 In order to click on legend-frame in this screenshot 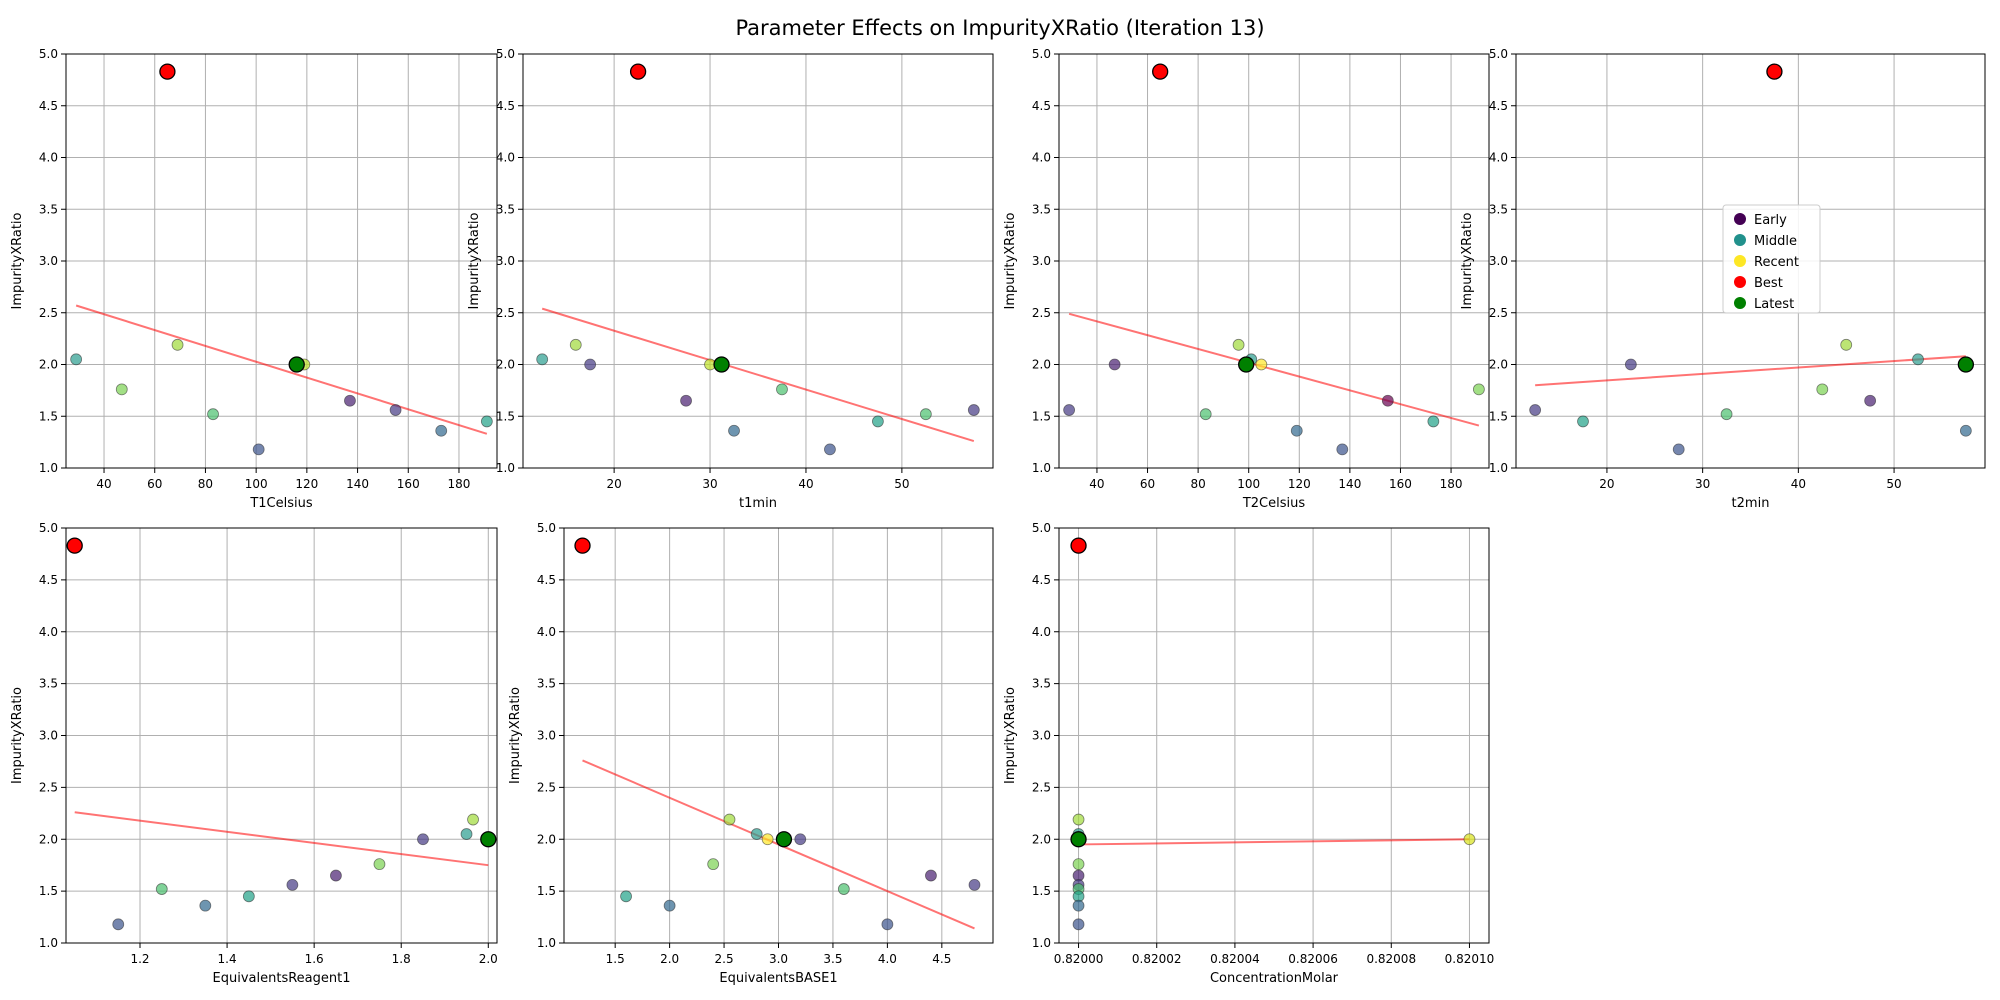, I will do `click(1771, 259)`.